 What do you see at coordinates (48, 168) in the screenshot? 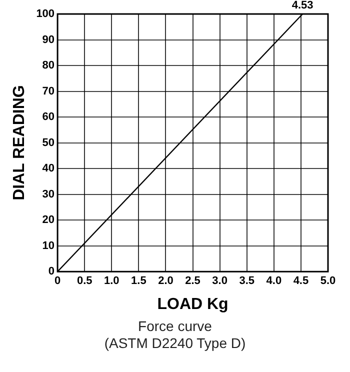
I see `y-tick-label: 40` at bounding box center [48, 168].